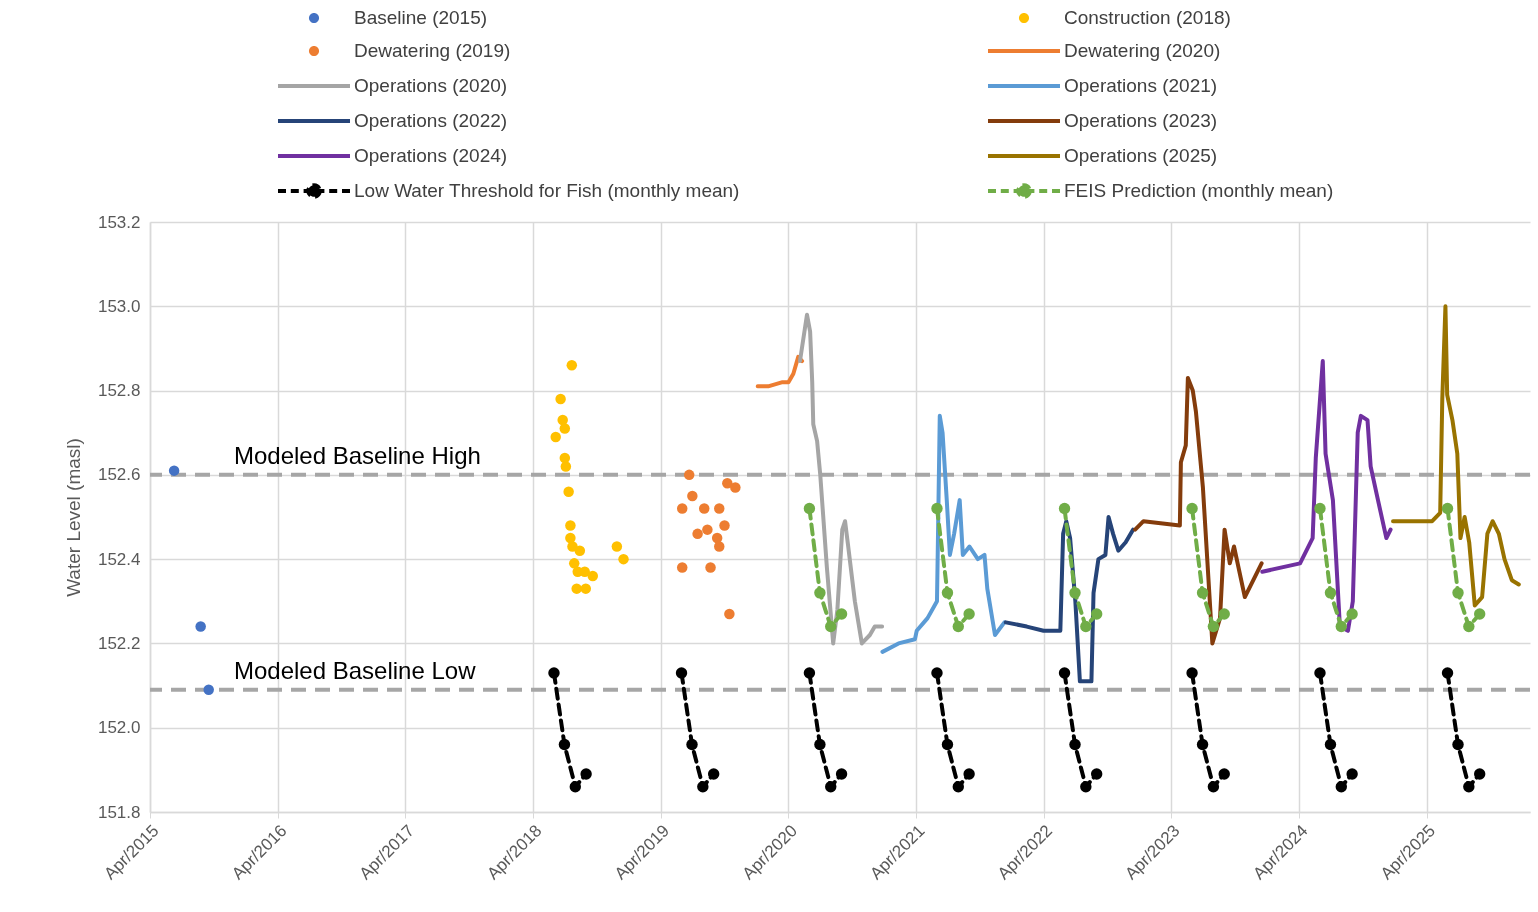  I want to click on legend-label: Dewatering (2019), so click(432, 50).